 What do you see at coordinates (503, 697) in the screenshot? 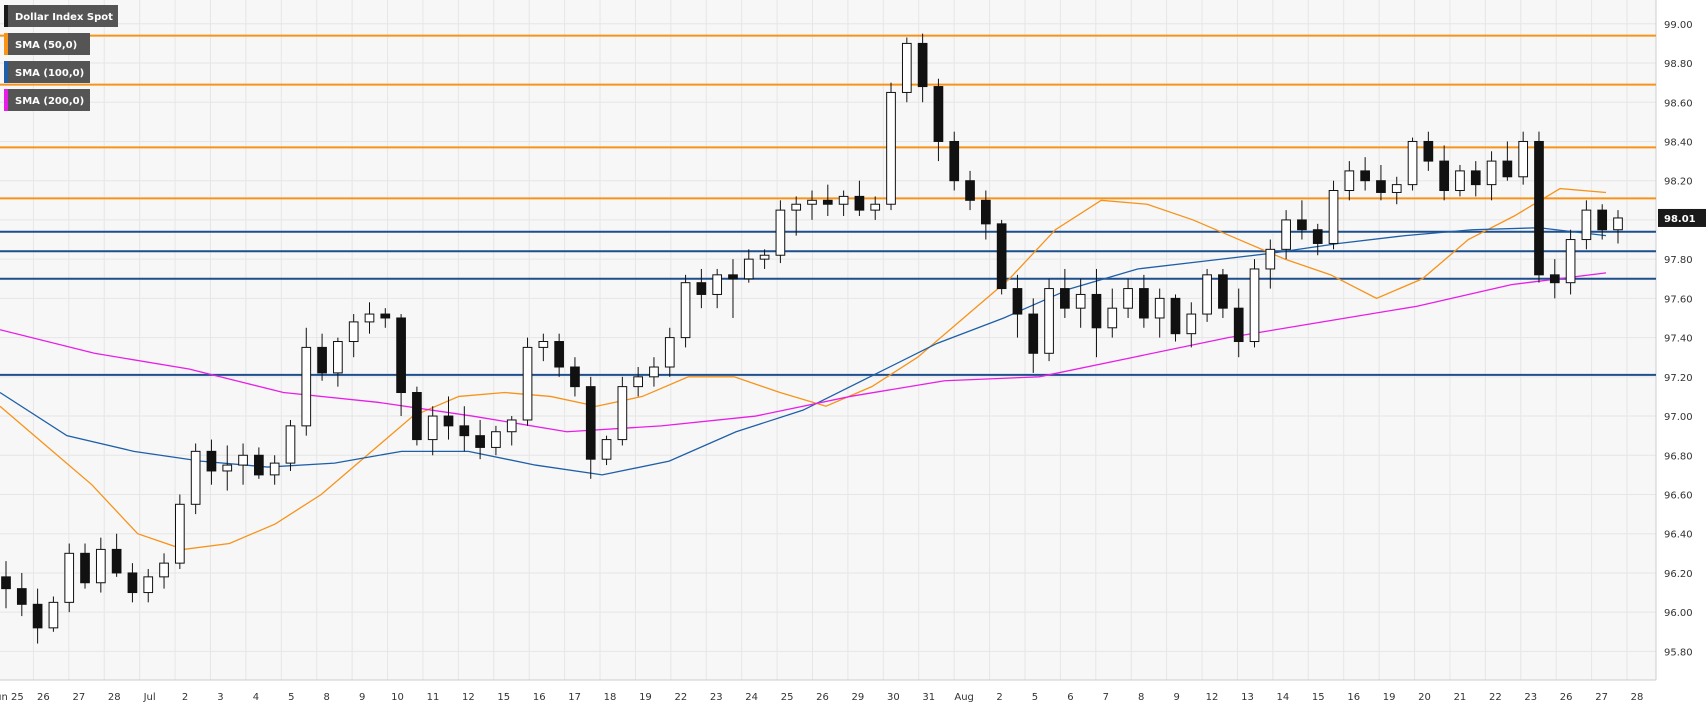
I see `x-tick-label: 15` at bounding box center [503, 697].